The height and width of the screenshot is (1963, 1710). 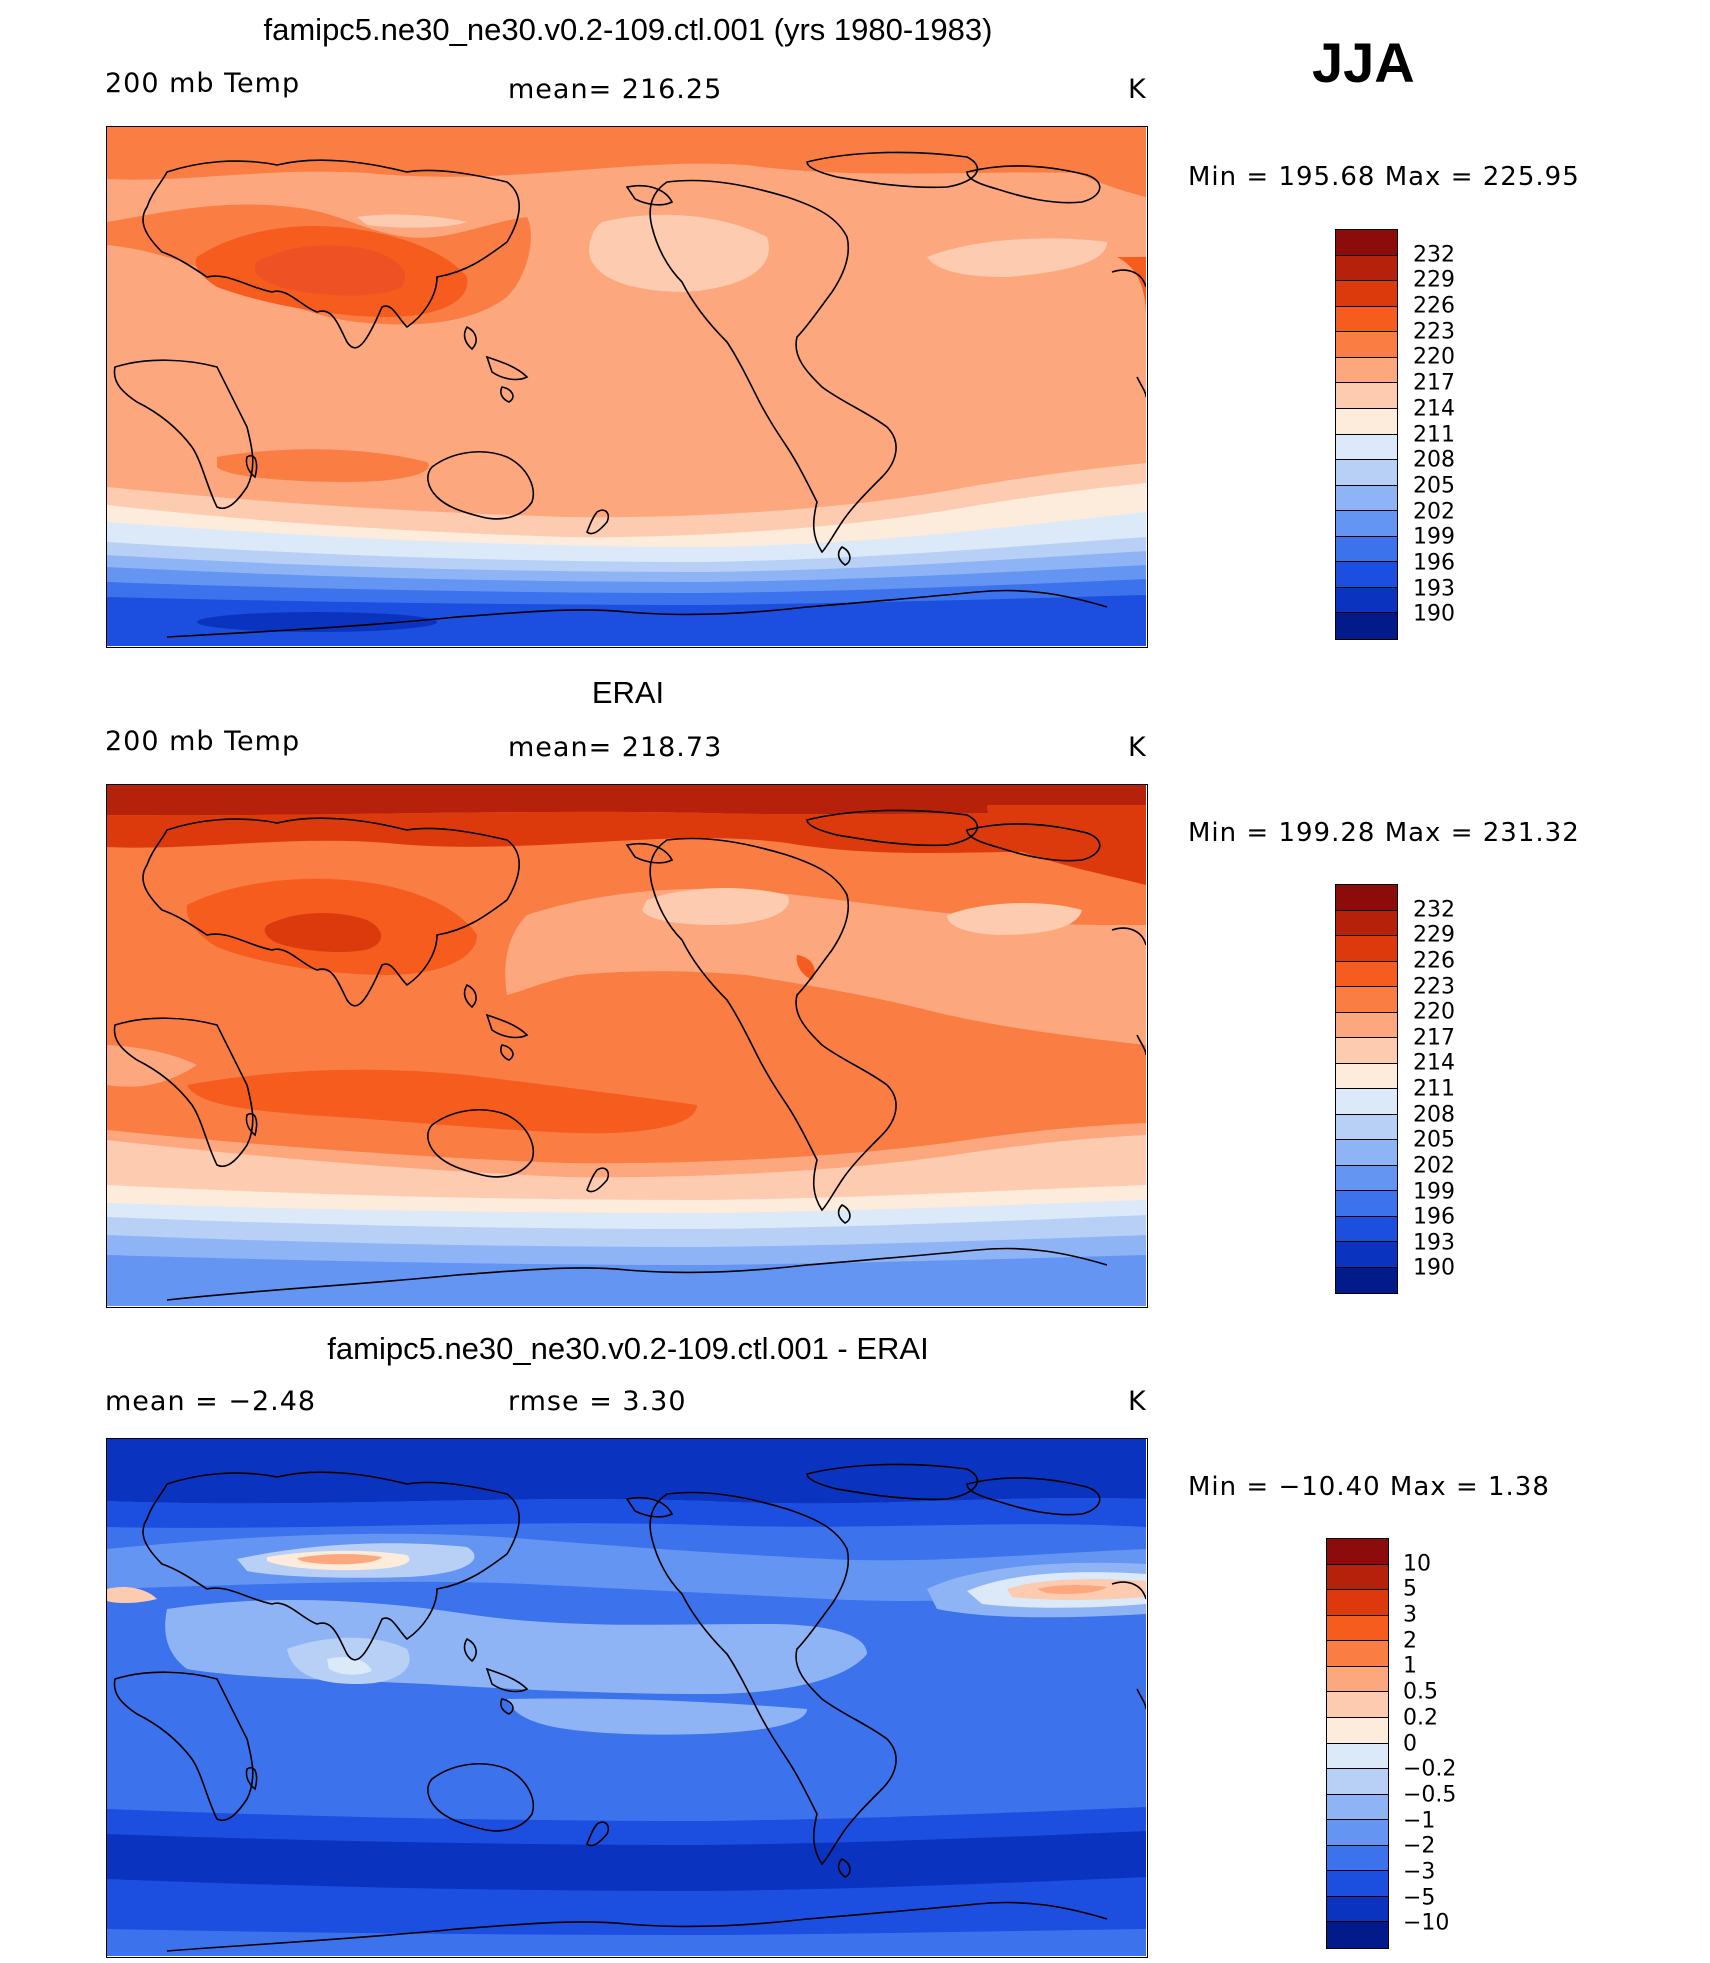 What do you see at coordinates (1434, 1012) in the screenshot?
I see `colorbar-tick-label: 220` at bounding box center [1434, 1012].